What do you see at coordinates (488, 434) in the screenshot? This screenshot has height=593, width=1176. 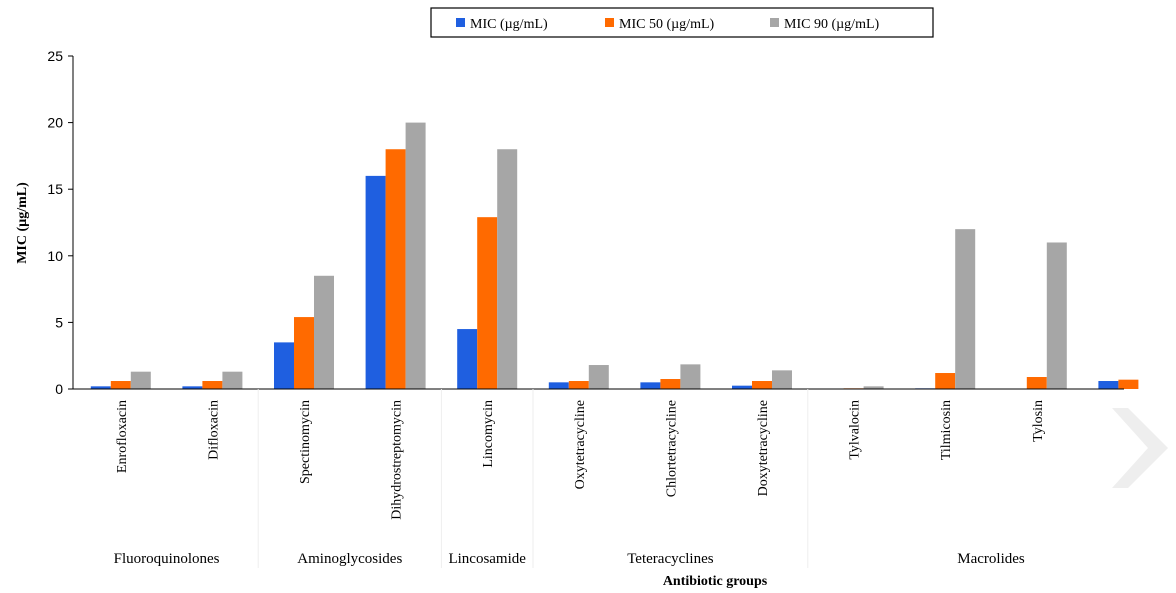 I see `category-label: Lincomycin` at bounding box center [488, 434].